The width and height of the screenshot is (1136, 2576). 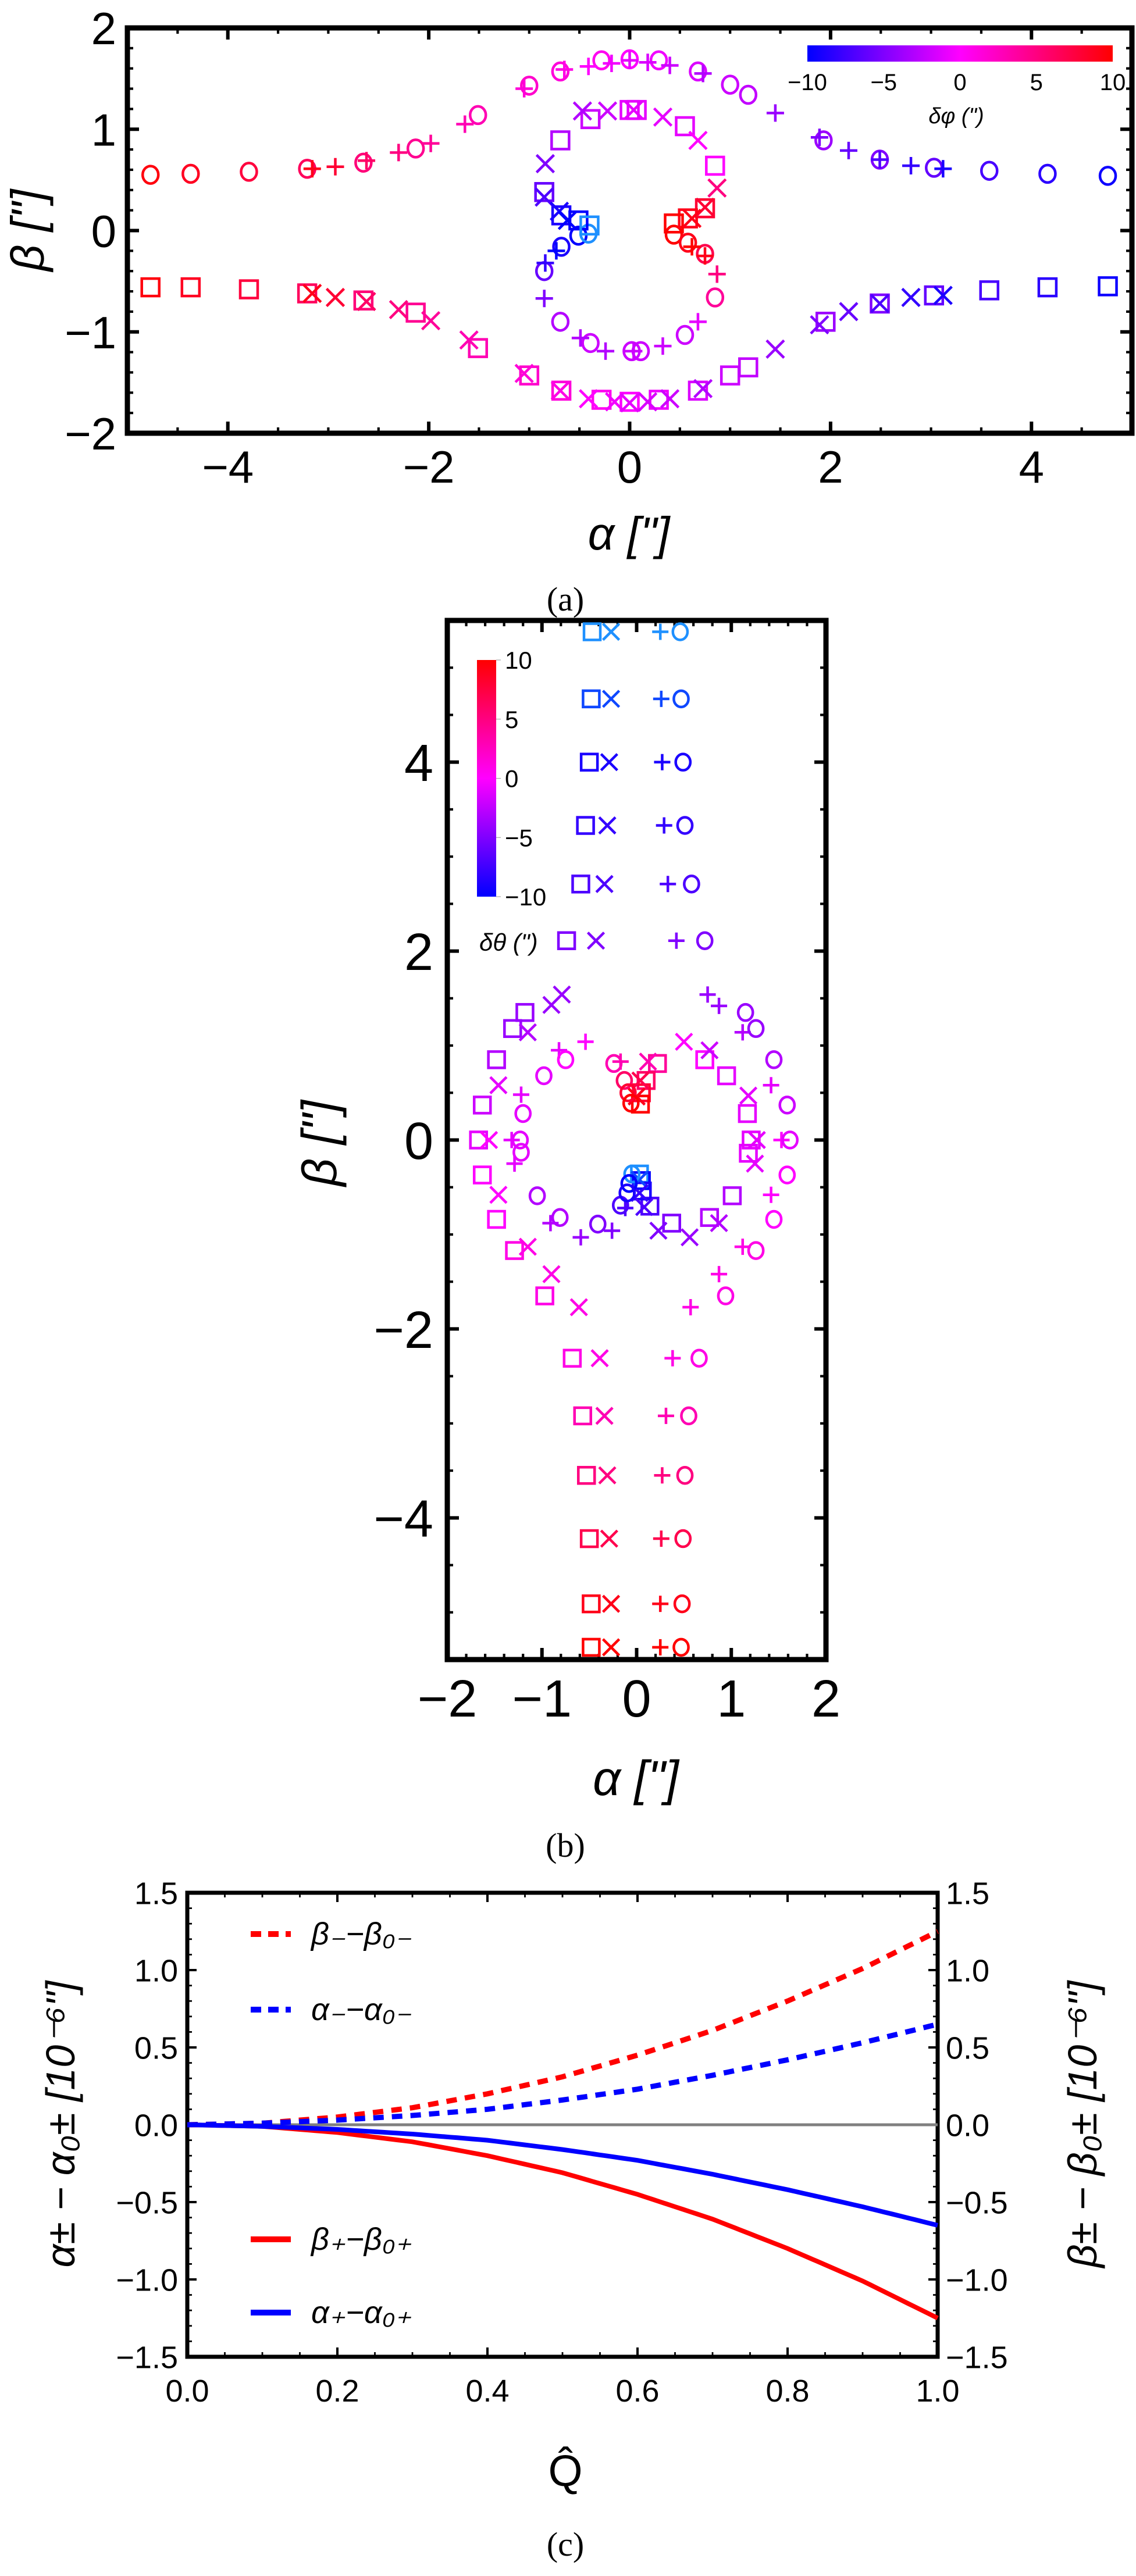 I want to click on plot-frame, so click(x=629, y=231).